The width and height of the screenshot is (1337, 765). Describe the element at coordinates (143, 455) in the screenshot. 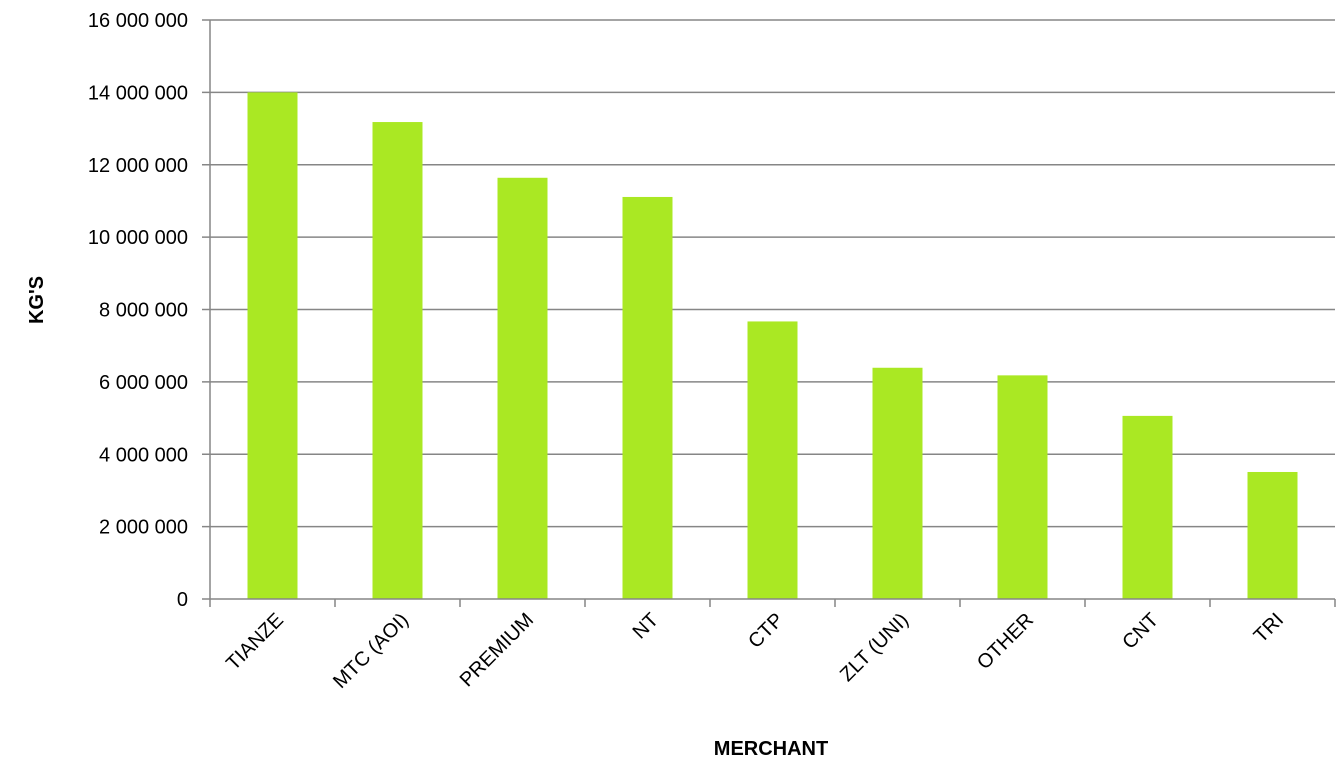

I see `y-tick-label: 4 000 000` at that location.